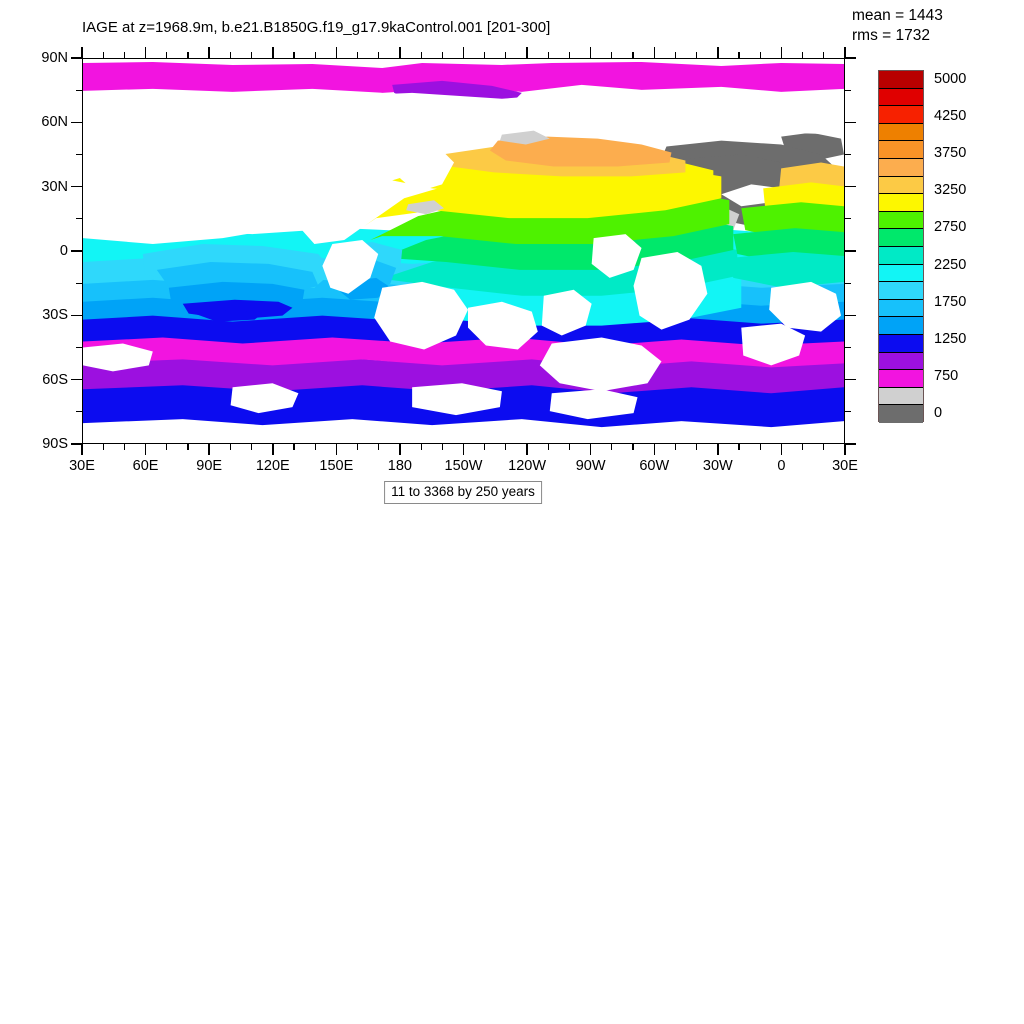 This screenshot has width=1024, height=1024. I want to click on y-axis-label: 60S, so click(55, 379).